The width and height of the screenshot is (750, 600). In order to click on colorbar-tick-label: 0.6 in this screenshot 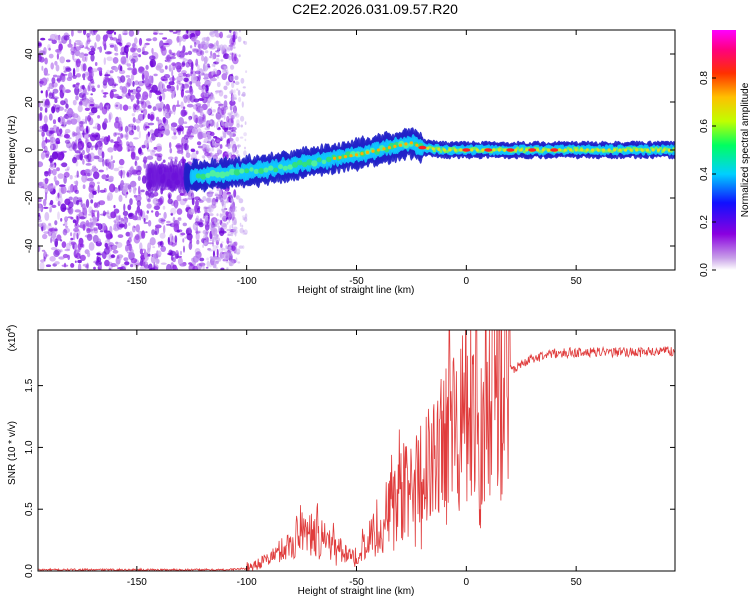, I will do `click(704, 126)`.